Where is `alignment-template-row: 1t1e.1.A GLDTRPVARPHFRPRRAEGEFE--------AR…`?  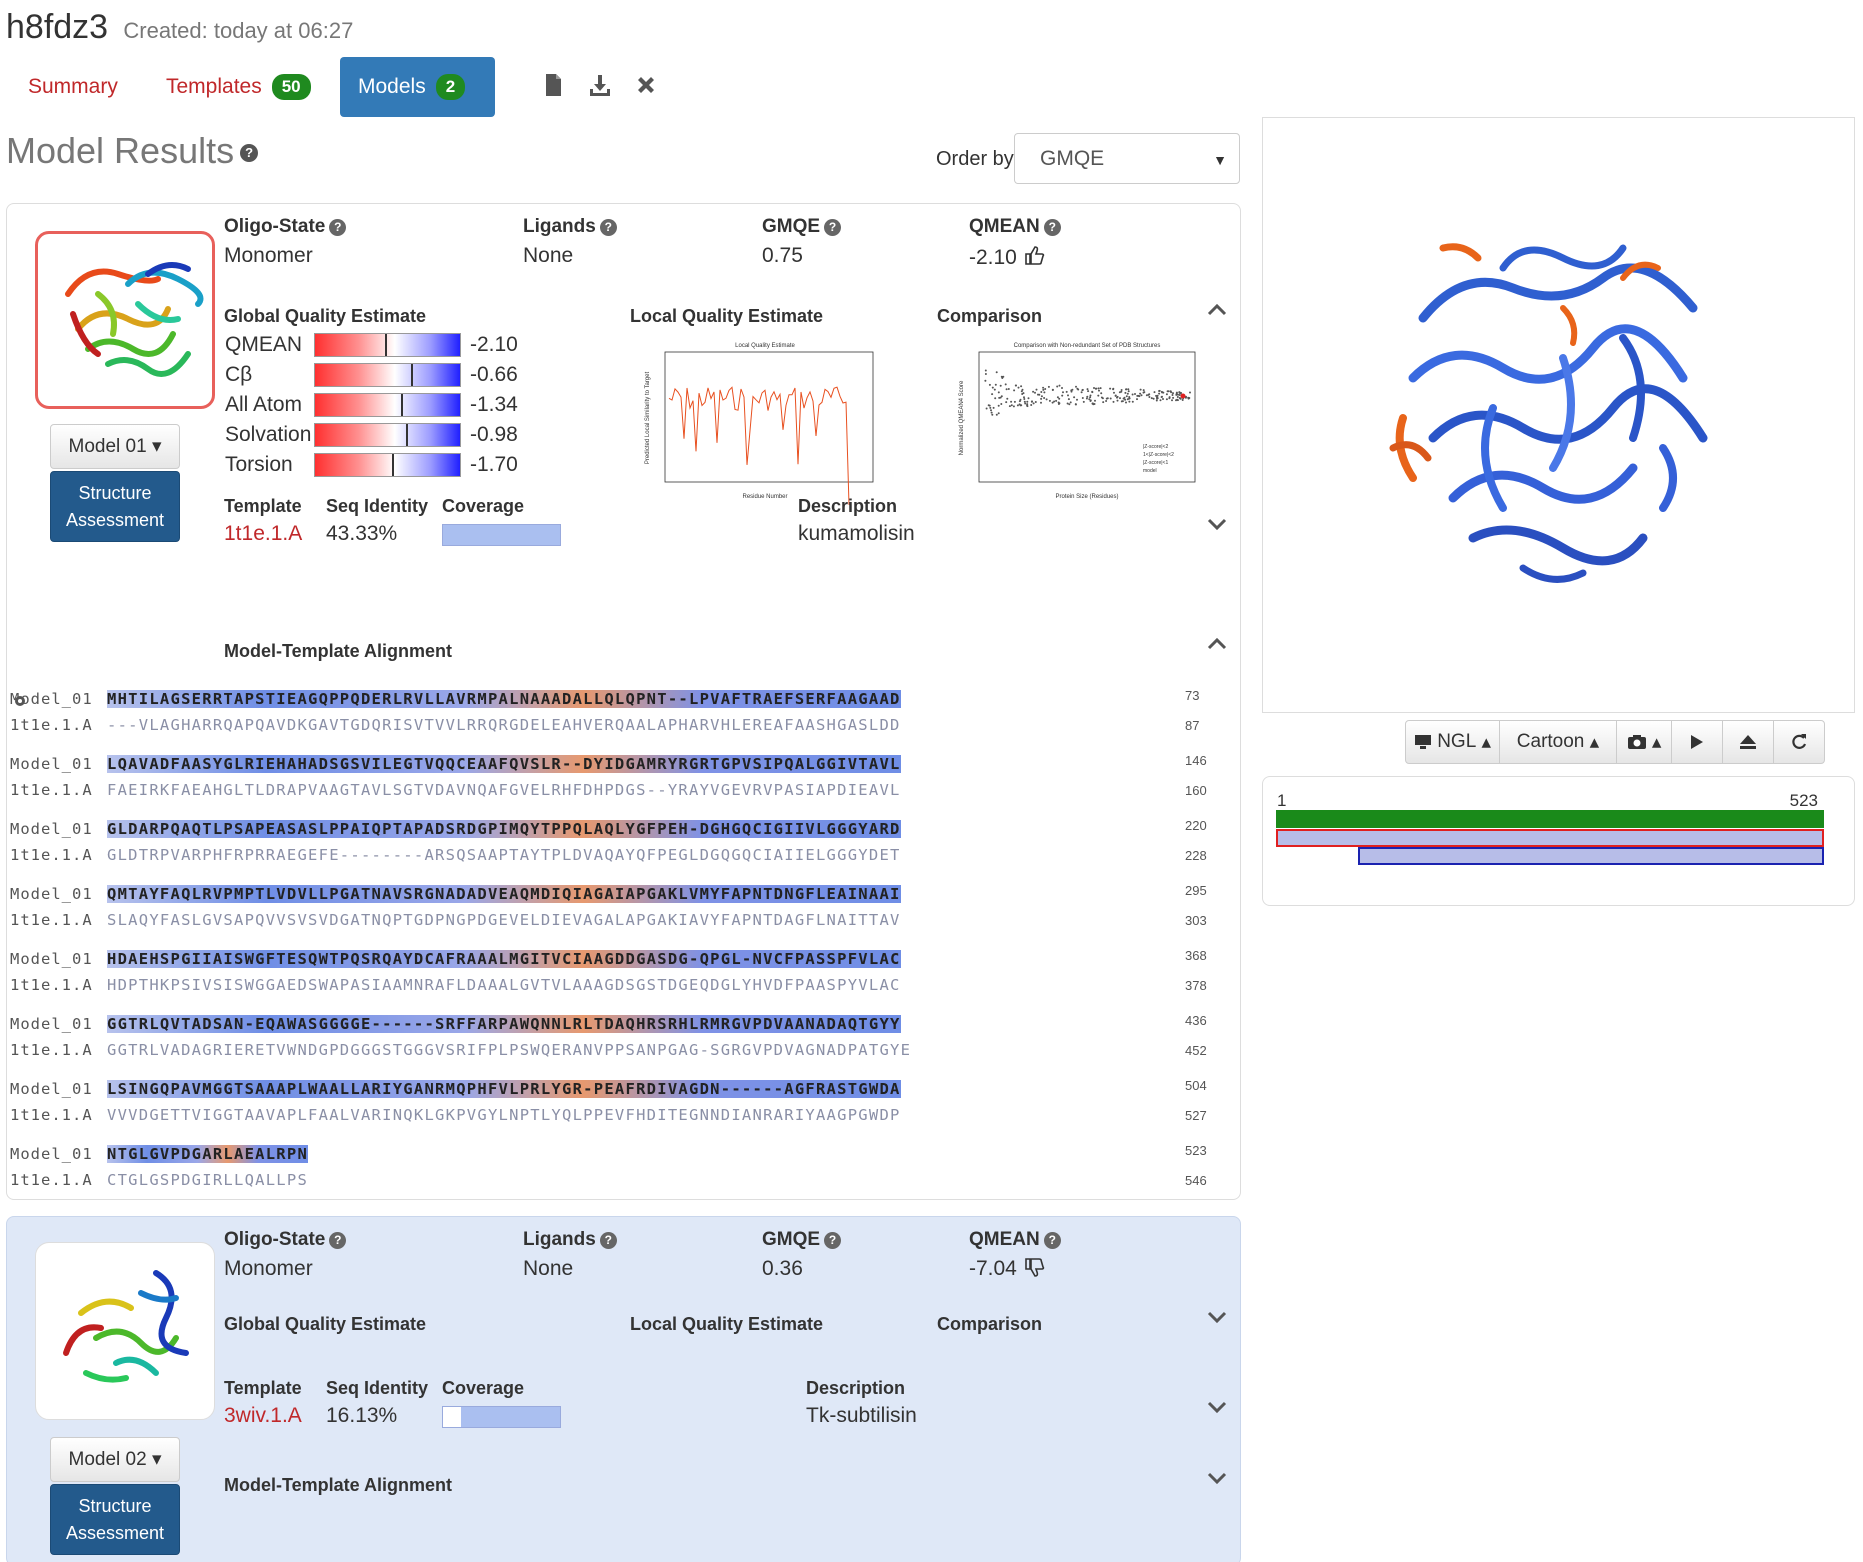 alignment-template-row: 1t1e.1.A GLDTRPVARPHFRPRRAEGEFE--------AR… is located at coordinates (455, 857).